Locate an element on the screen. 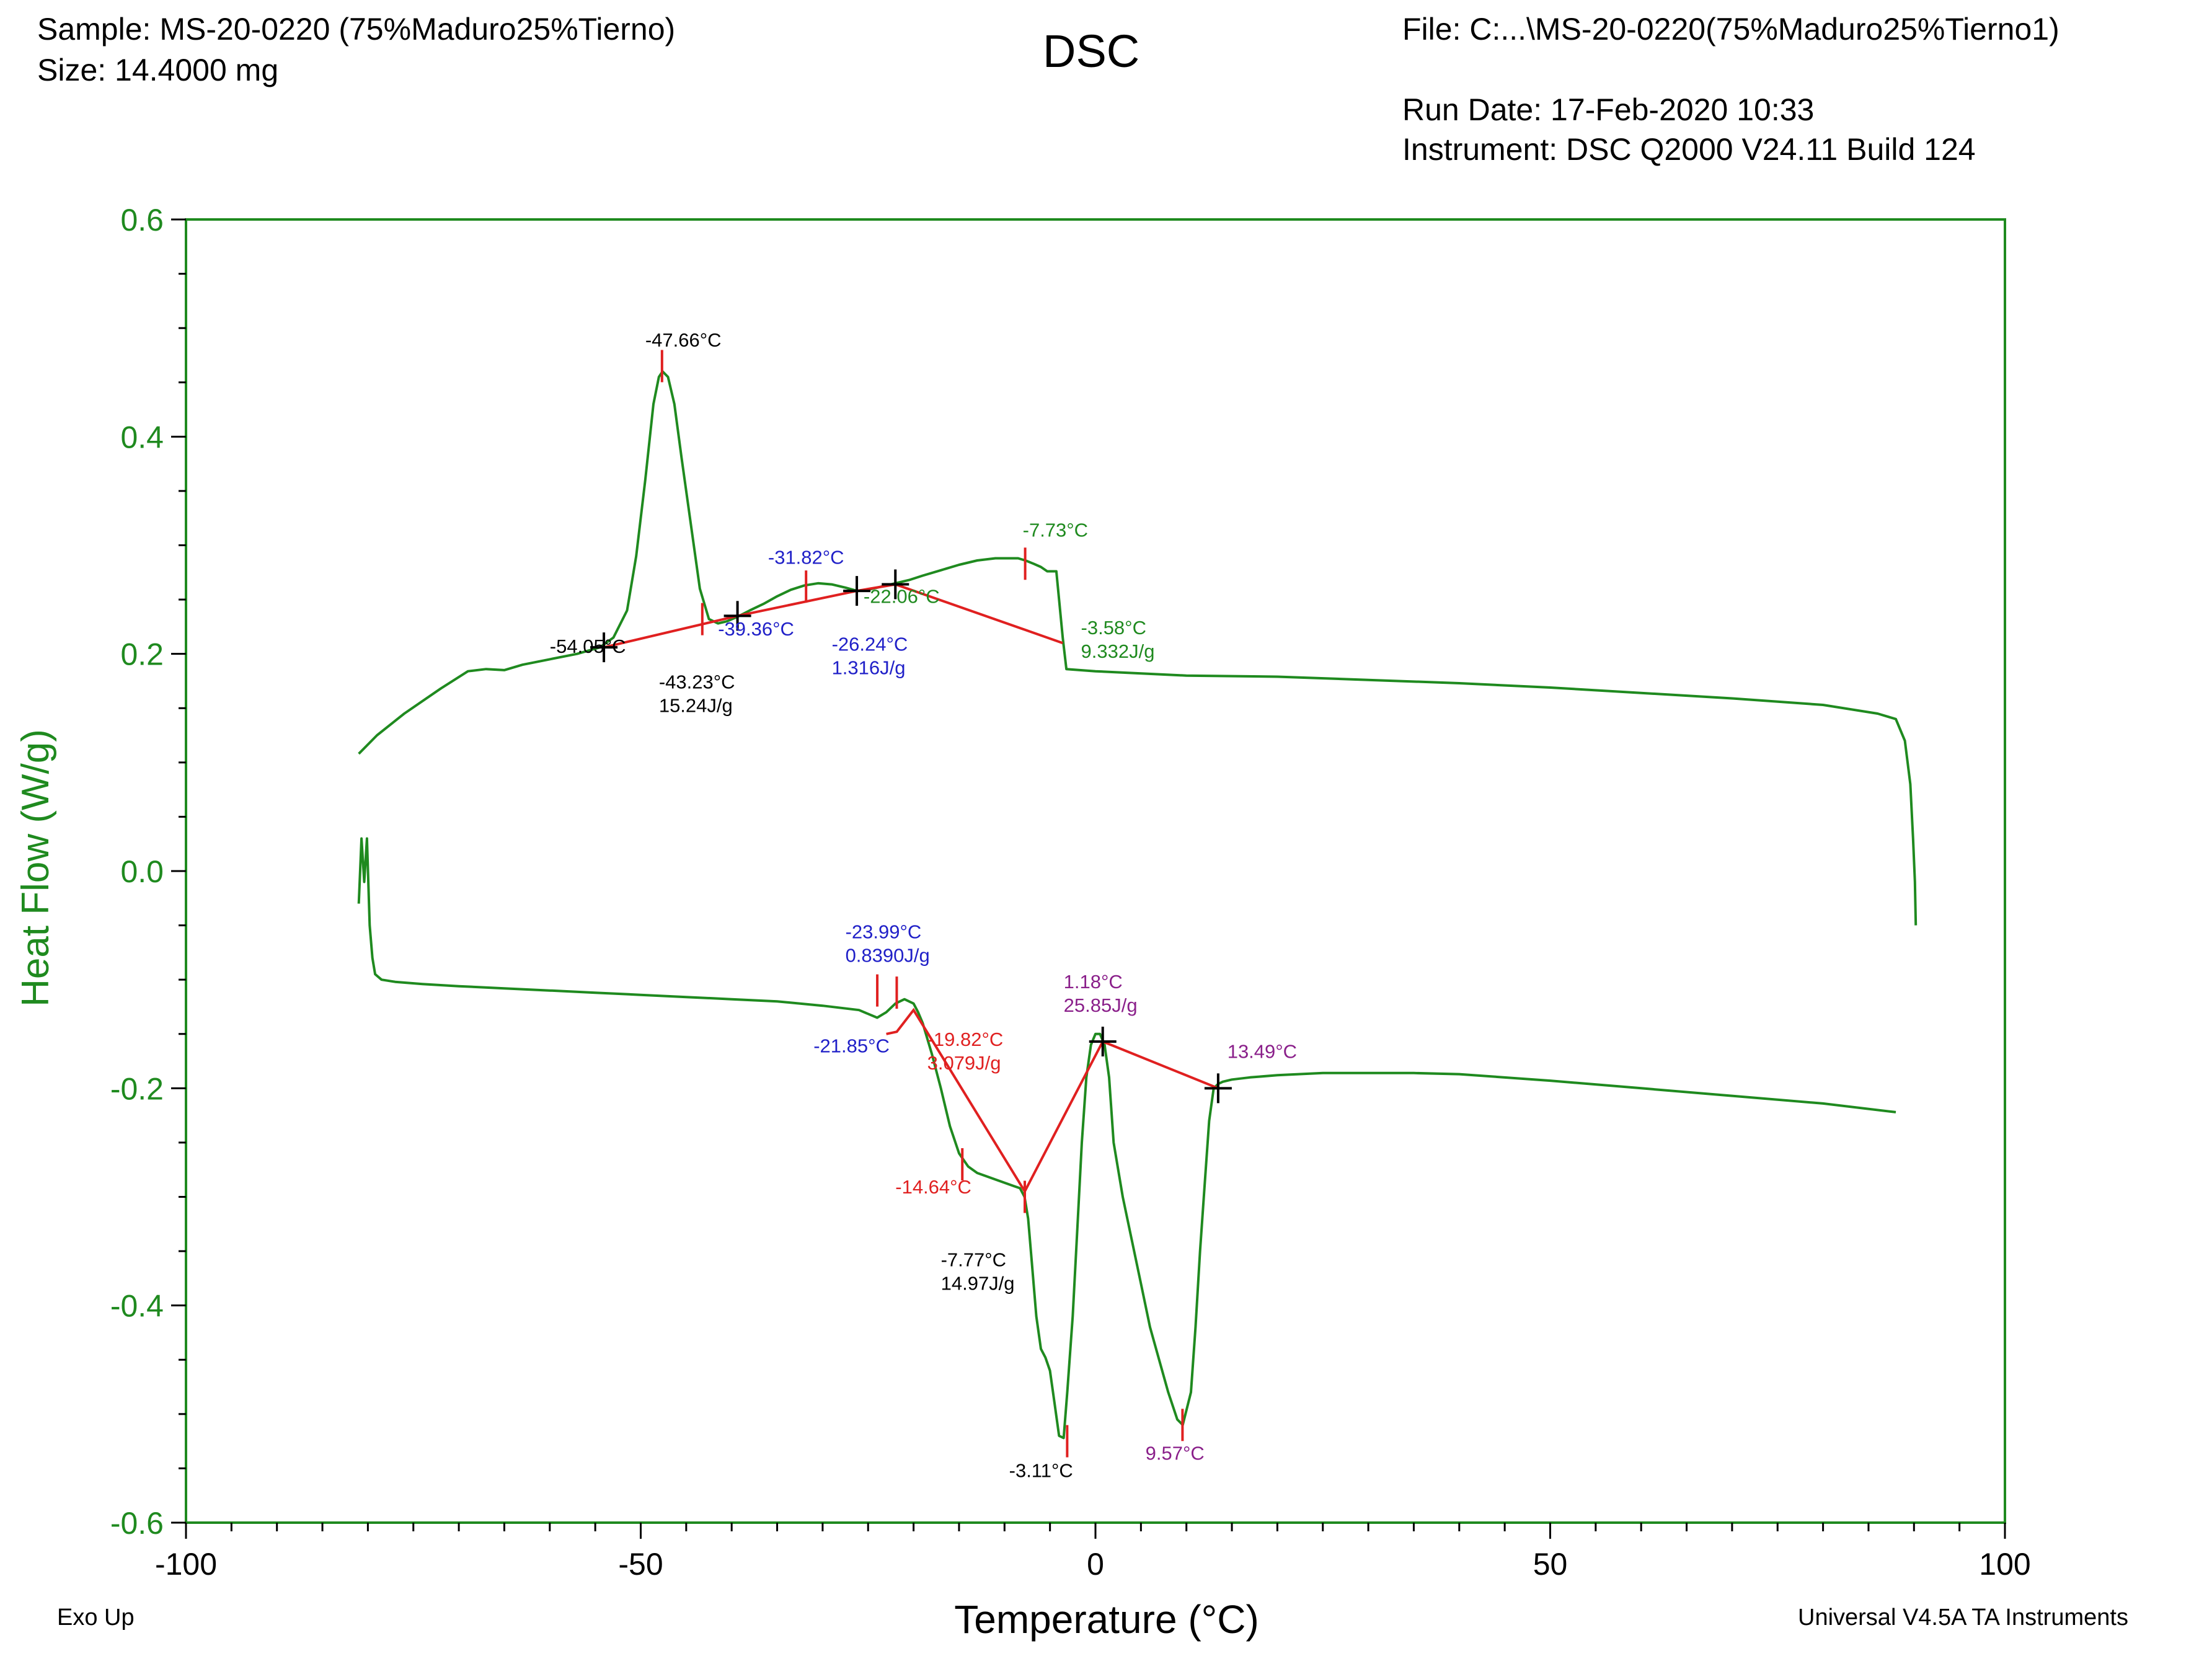 This screenshot has width=2212, height=1664. software-label: Universal V4.5A TA Instruments is located at coordinates (1963, 1617).